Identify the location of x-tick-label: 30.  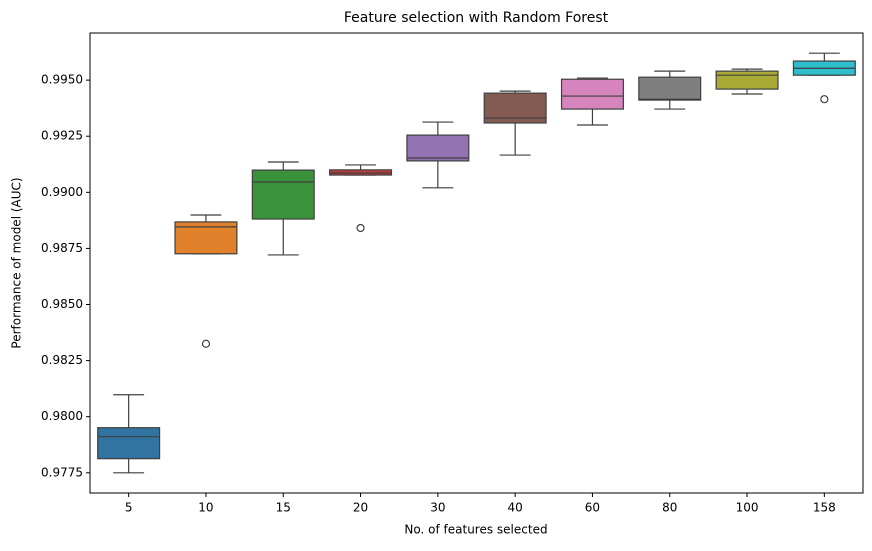
(437, 508).